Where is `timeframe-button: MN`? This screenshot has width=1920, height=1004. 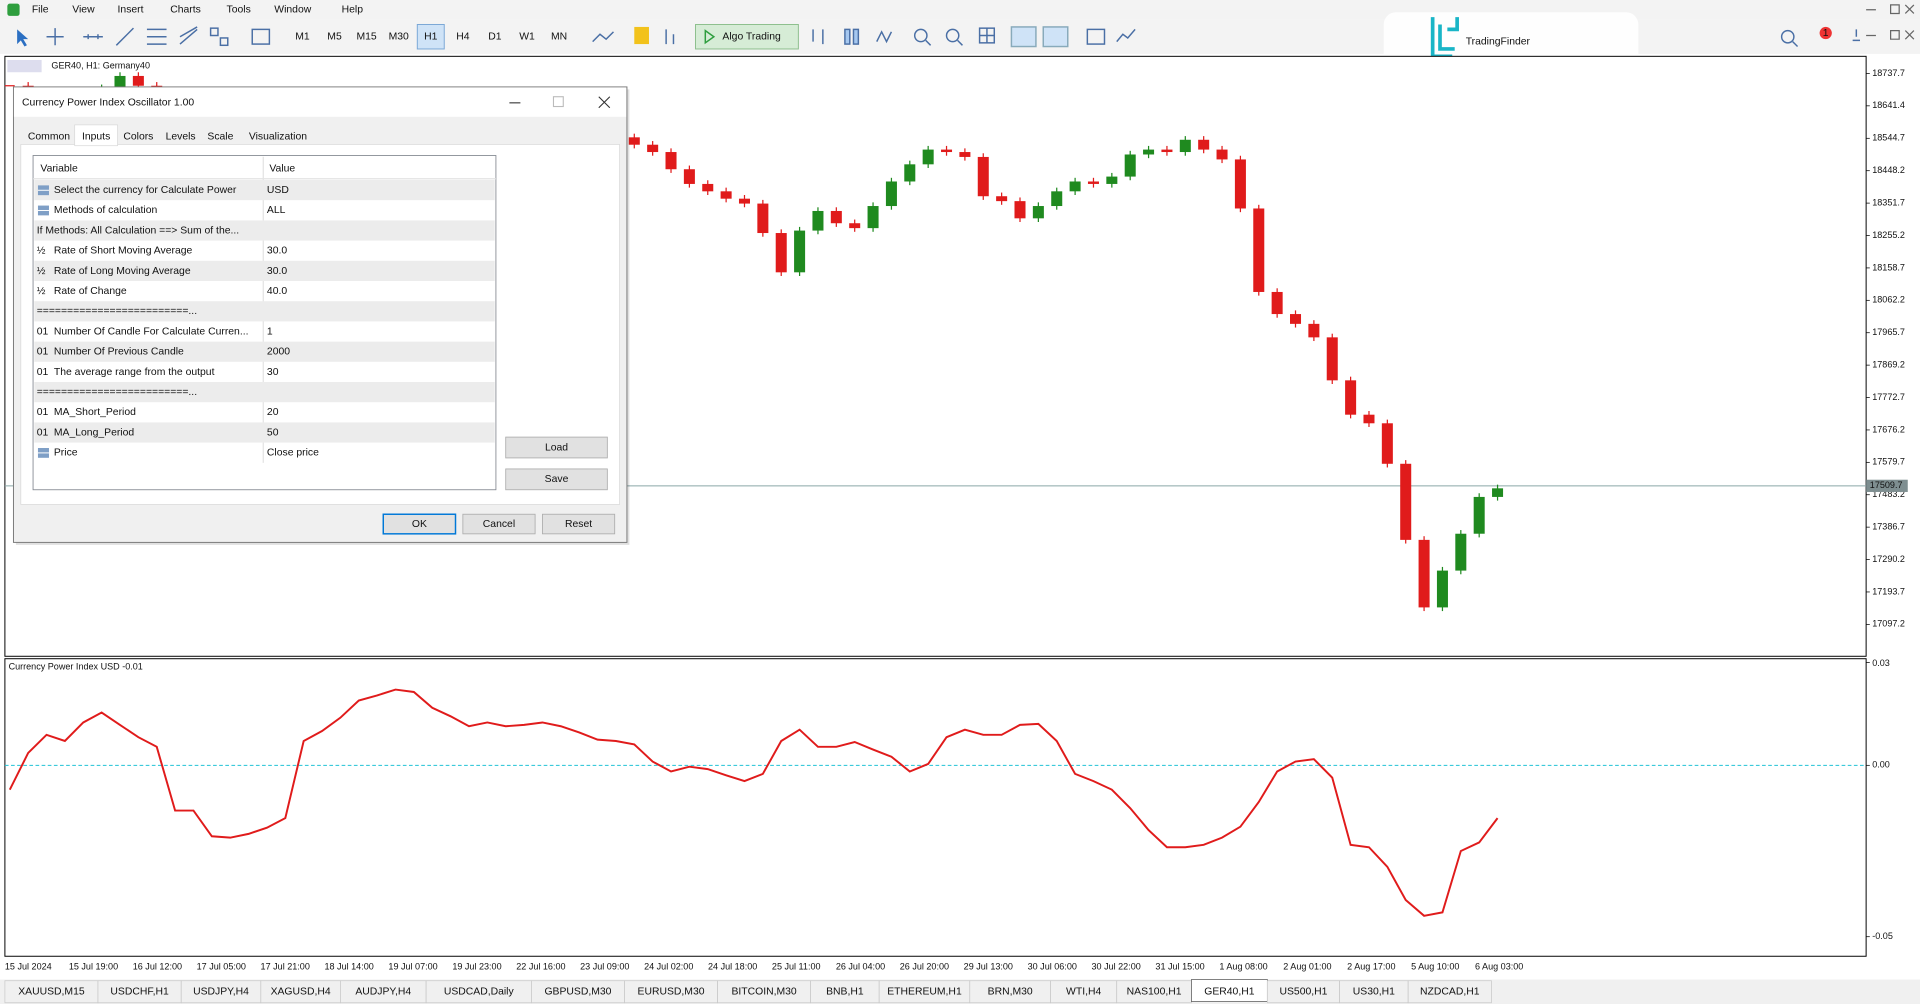
timeframe-button: MN is located at coordinates (559, 36).